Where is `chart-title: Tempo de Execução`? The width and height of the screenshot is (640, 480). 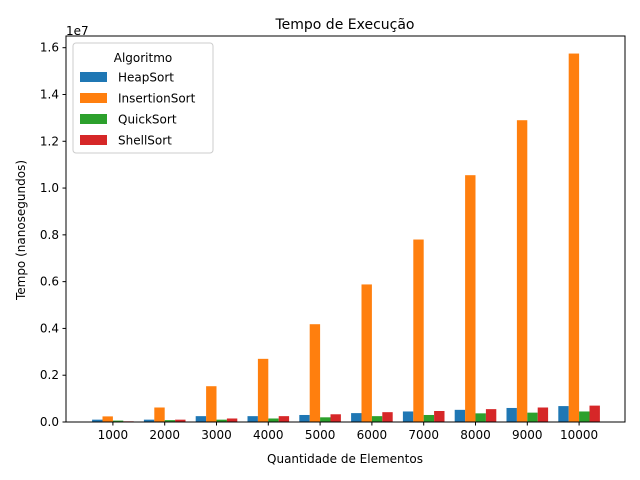
chart-title: Tempo de Execução is located at coordinates (344, 25).